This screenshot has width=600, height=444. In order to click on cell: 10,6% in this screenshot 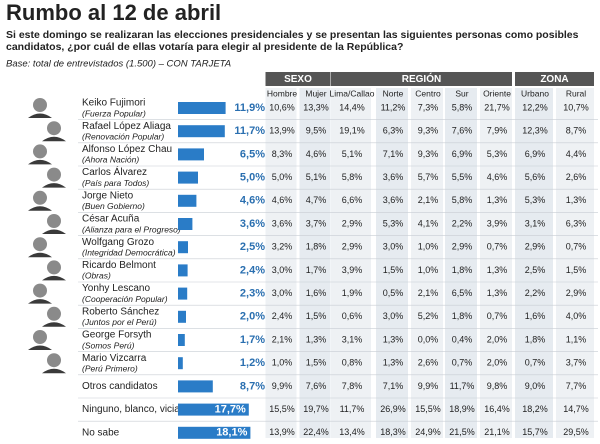, I will do `click(282, 107)`.